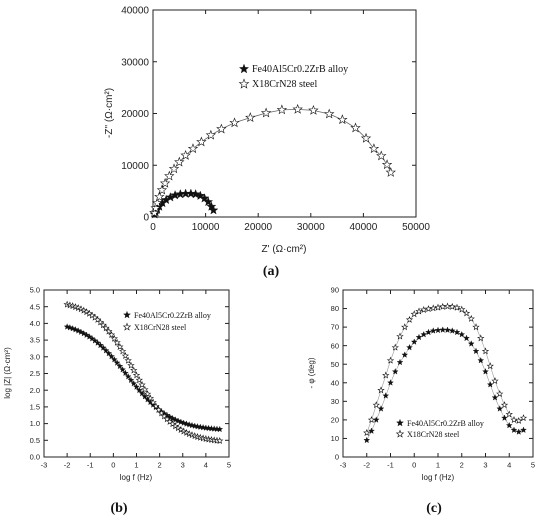 The image size is (550, 519). I want to click on x-tick-label: 2, so click(462, 465).